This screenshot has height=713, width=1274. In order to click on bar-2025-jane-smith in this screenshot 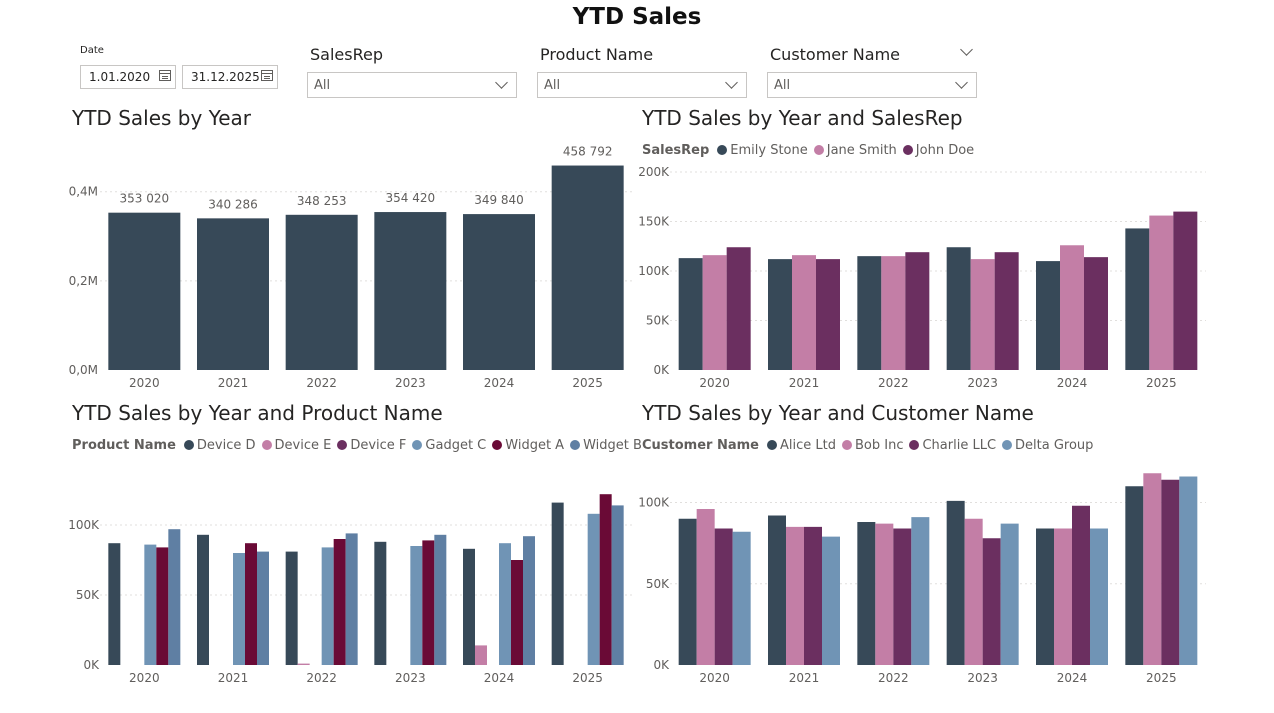, I will do `click(1161, 292)`.